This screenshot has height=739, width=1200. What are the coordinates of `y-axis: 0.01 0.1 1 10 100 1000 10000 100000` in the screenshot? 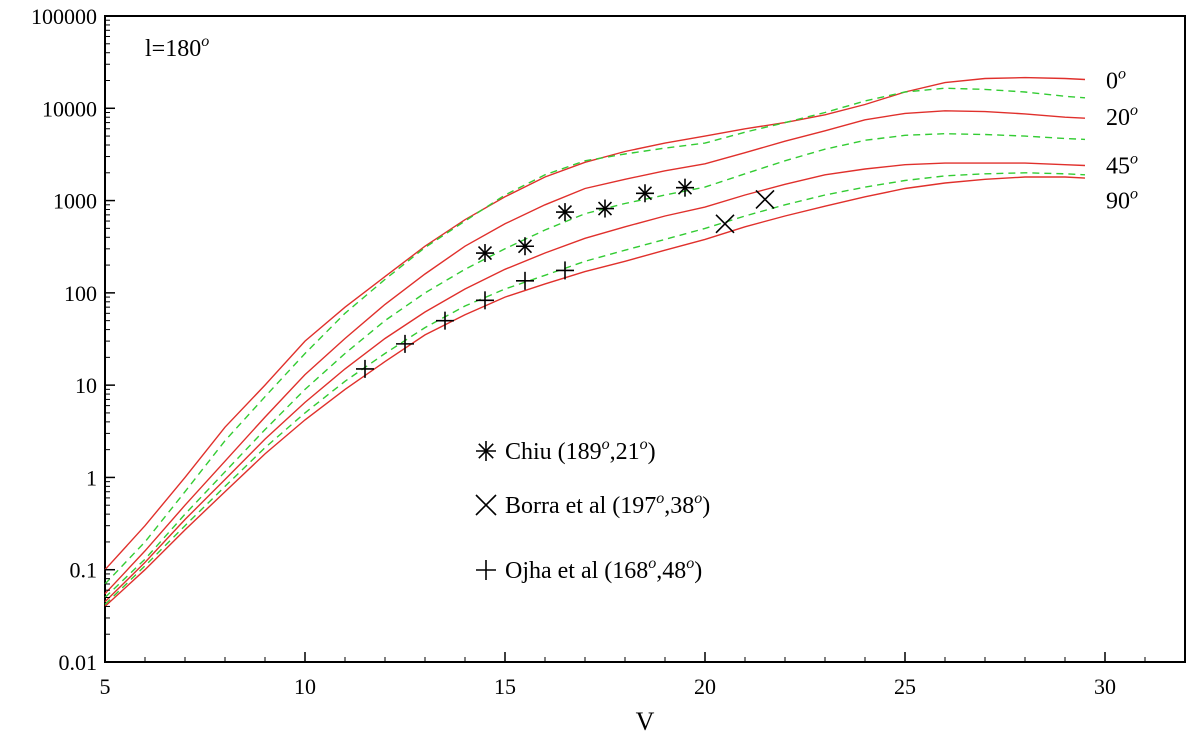 It's located at (73, 339).